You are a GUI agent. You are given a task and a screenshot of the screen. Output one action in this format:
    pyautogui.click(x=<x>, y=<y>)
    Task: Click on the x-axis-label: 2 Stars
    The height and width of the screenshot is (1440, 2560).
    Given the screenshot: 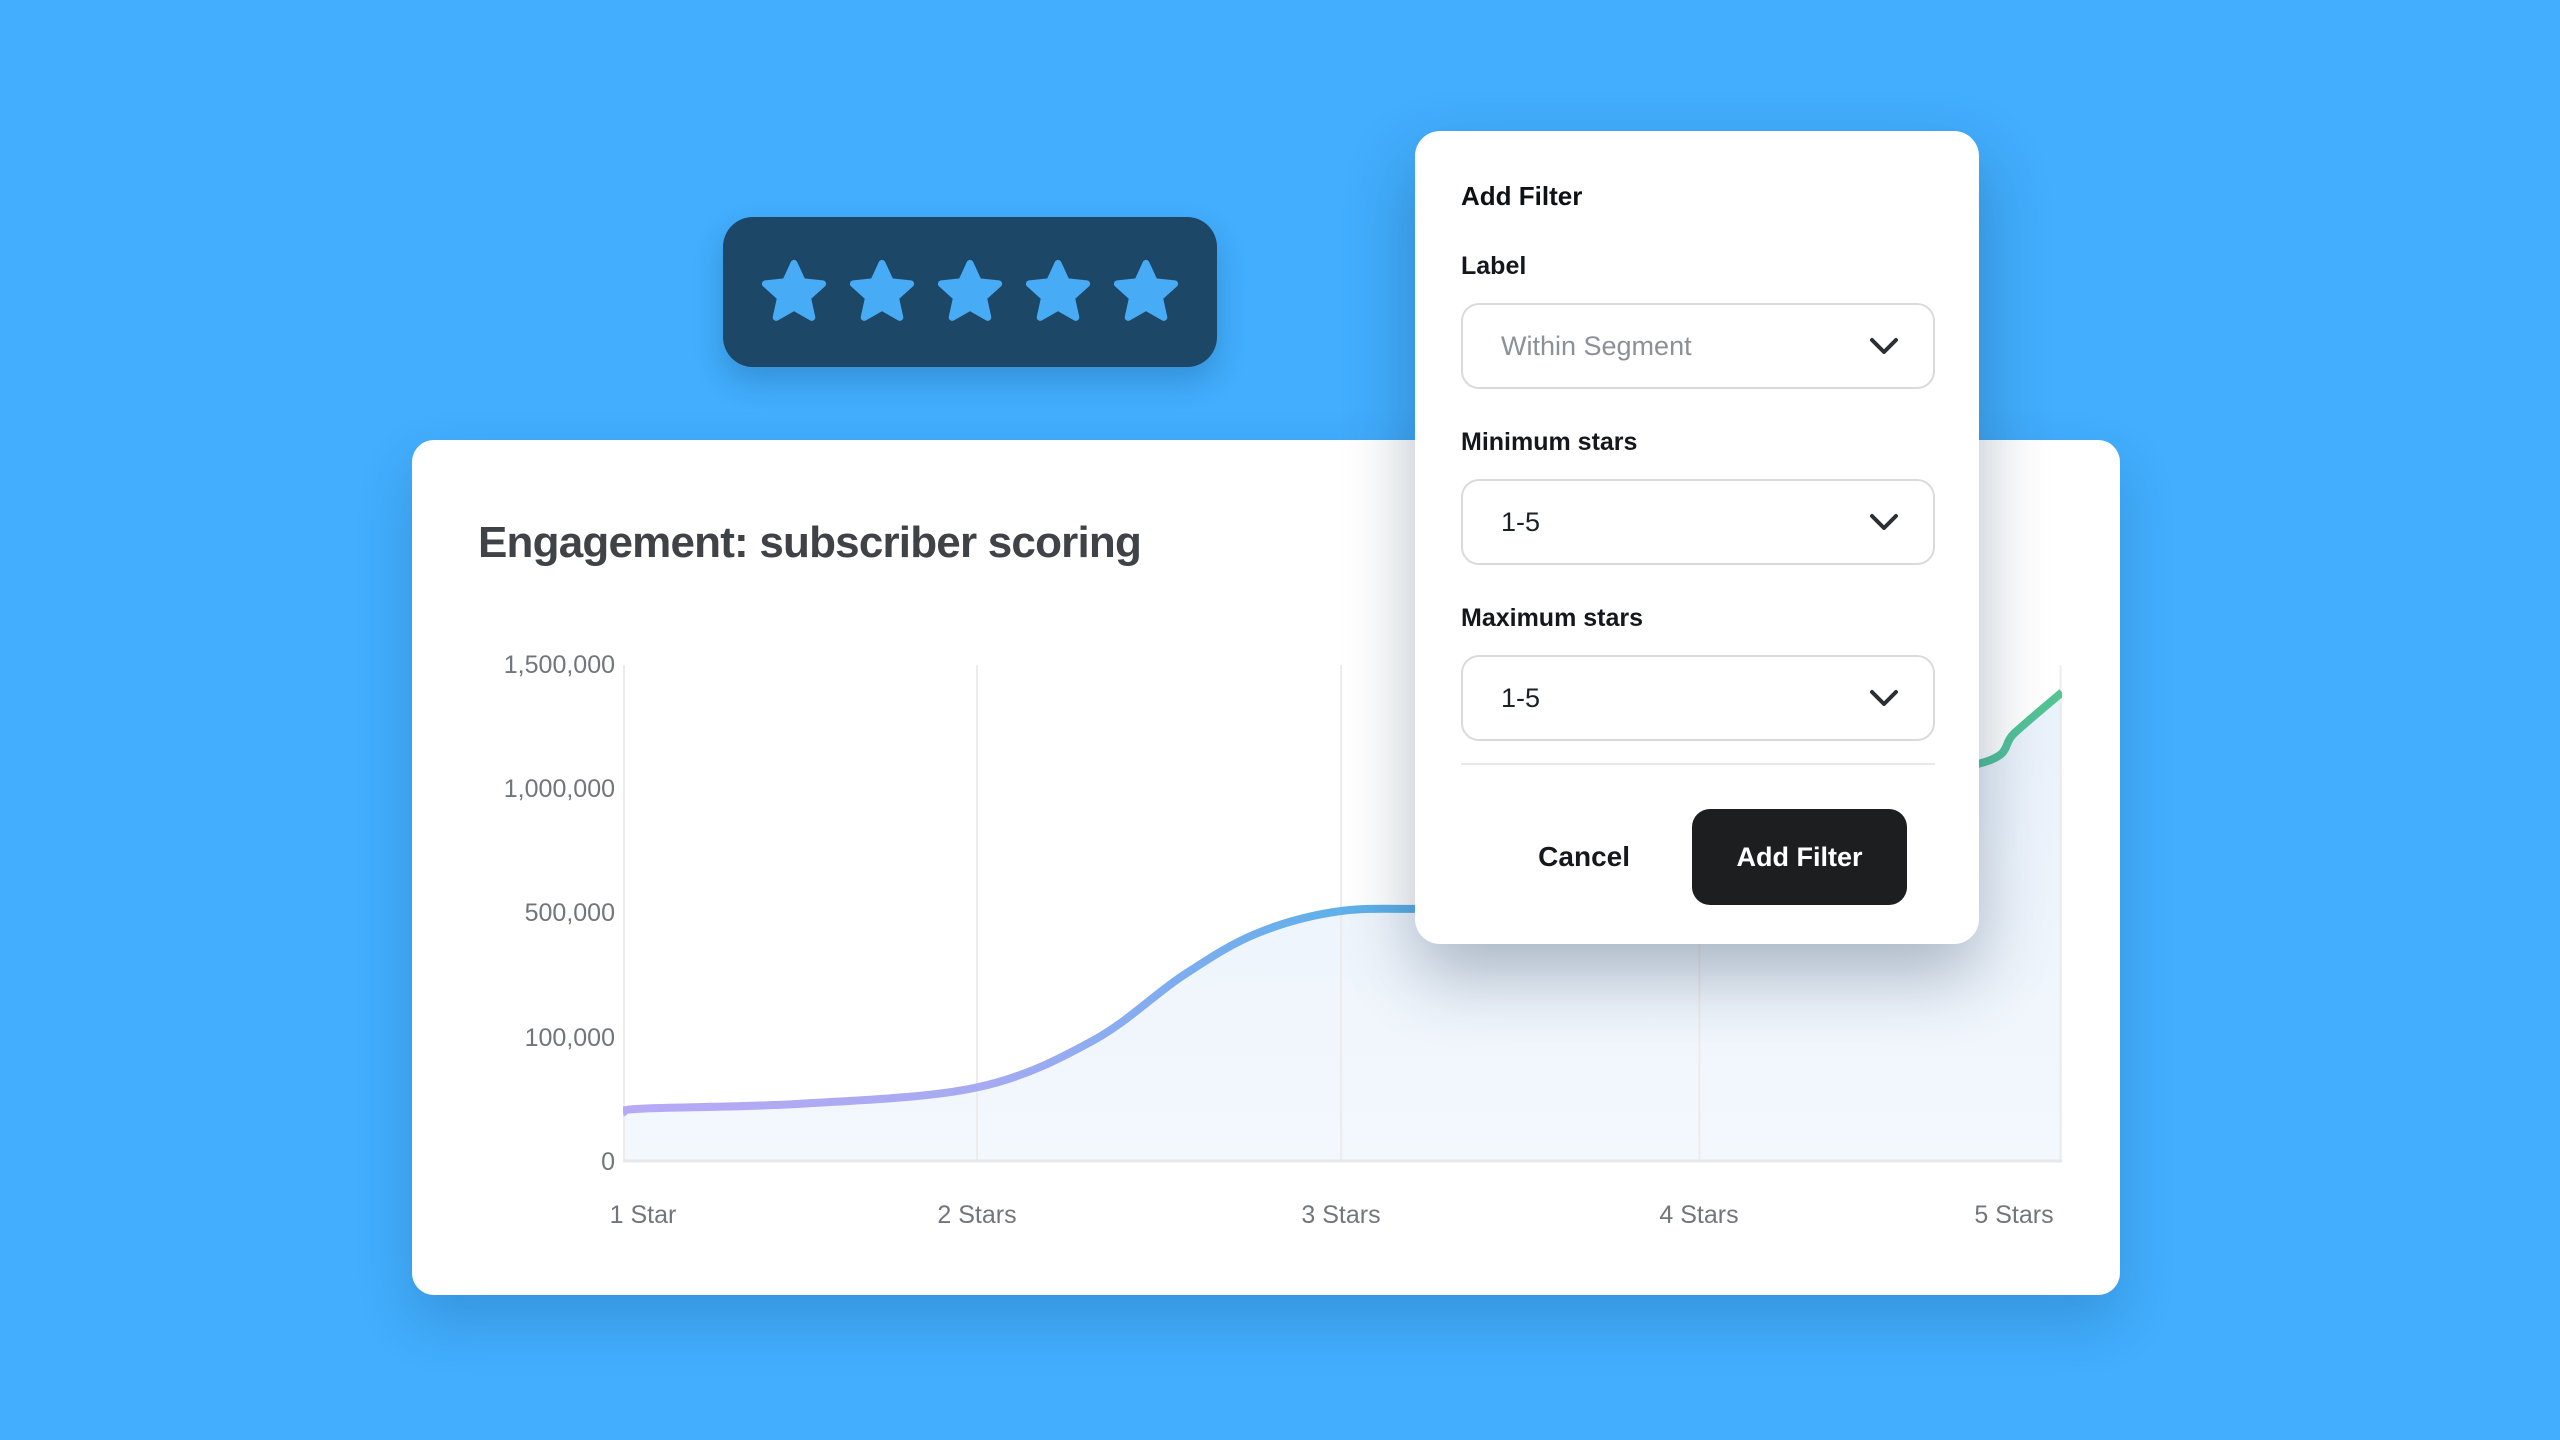 What is the action you would take?
    pyautogui.click(x=977, y=1215)
    